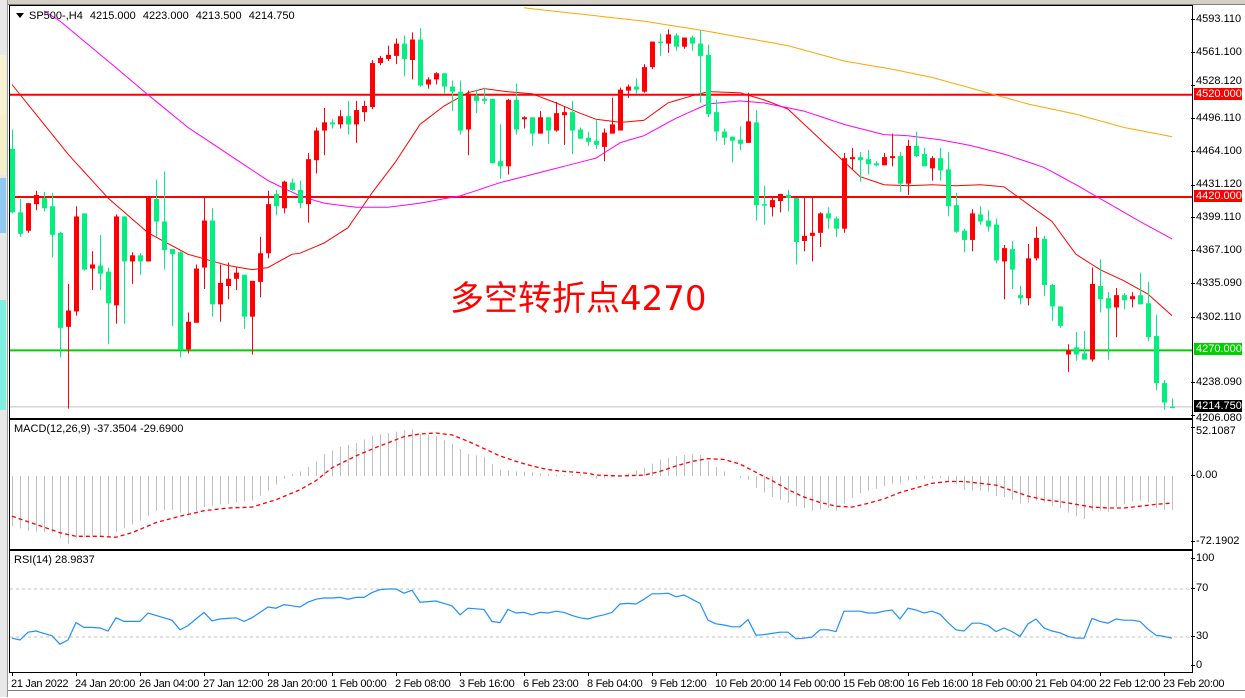  Describe the element at coordinates (1202, 636) in the screenshot. I see `rsi-axis-label: 30` at that location.